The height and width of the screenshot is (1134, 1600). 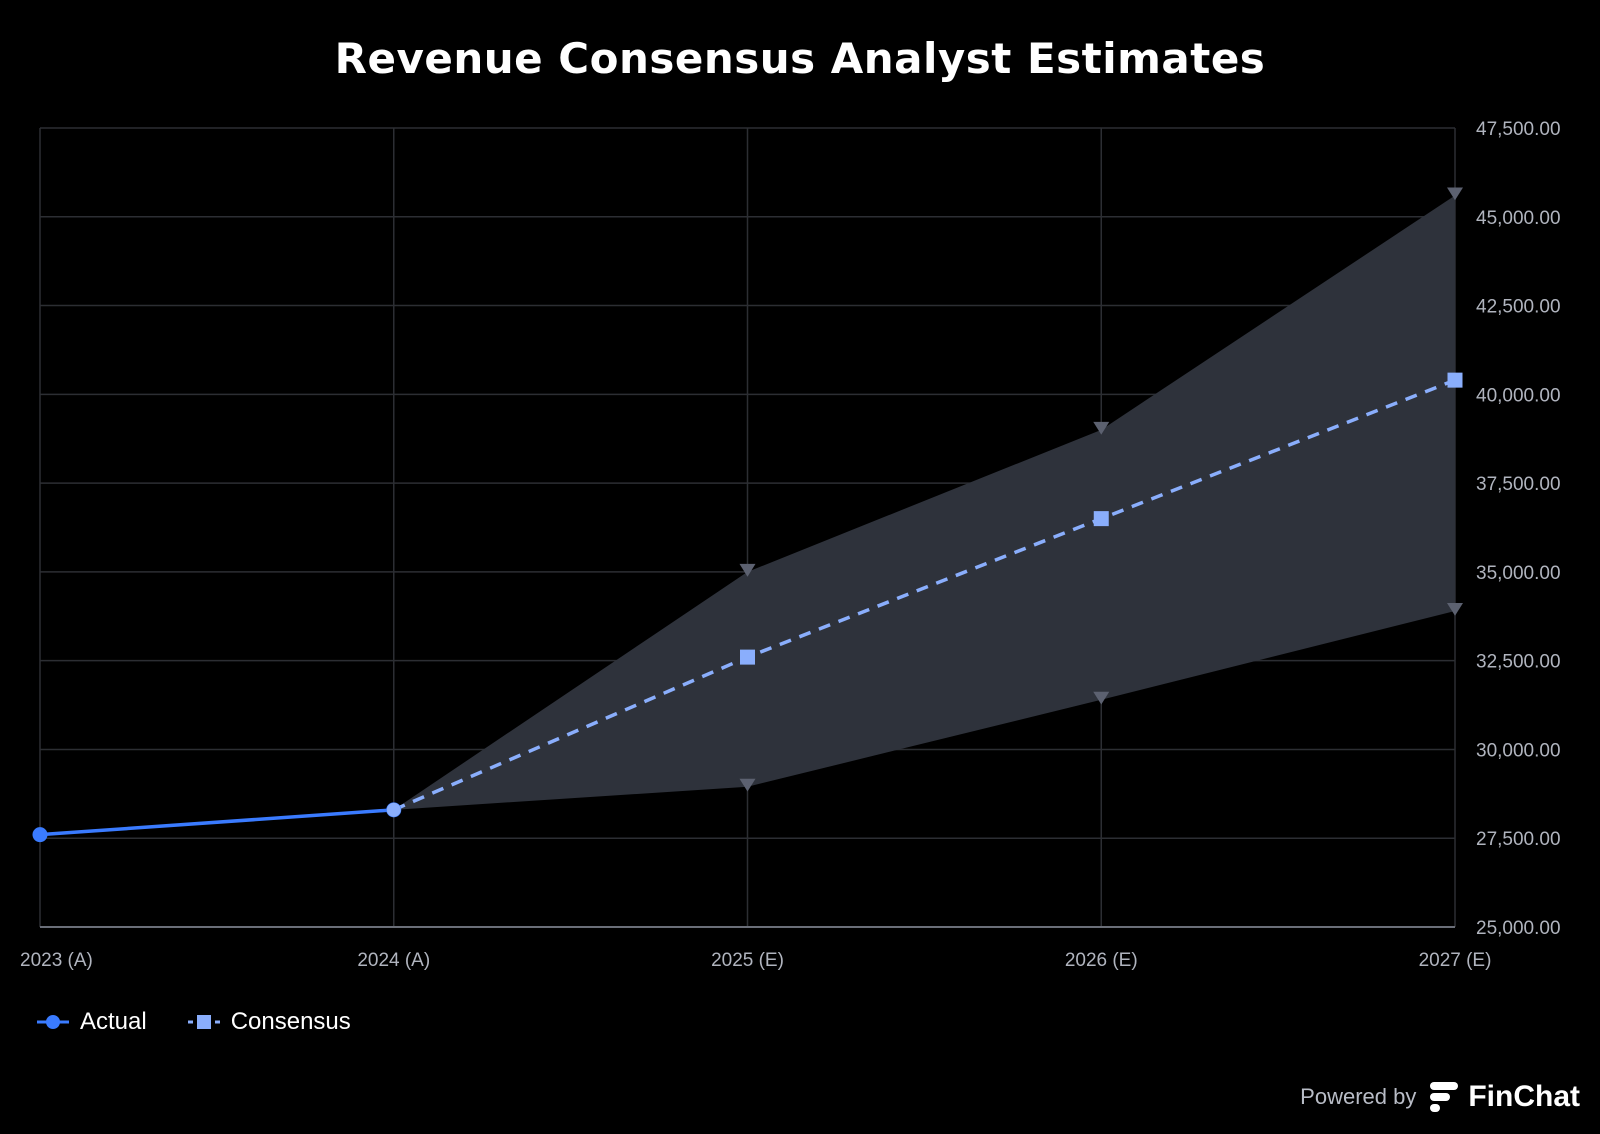 What do you see at coordinates (1524, 1096) in the screenshot?
I see `brand-name: FinChat` at bounding box center [1524, 1096].